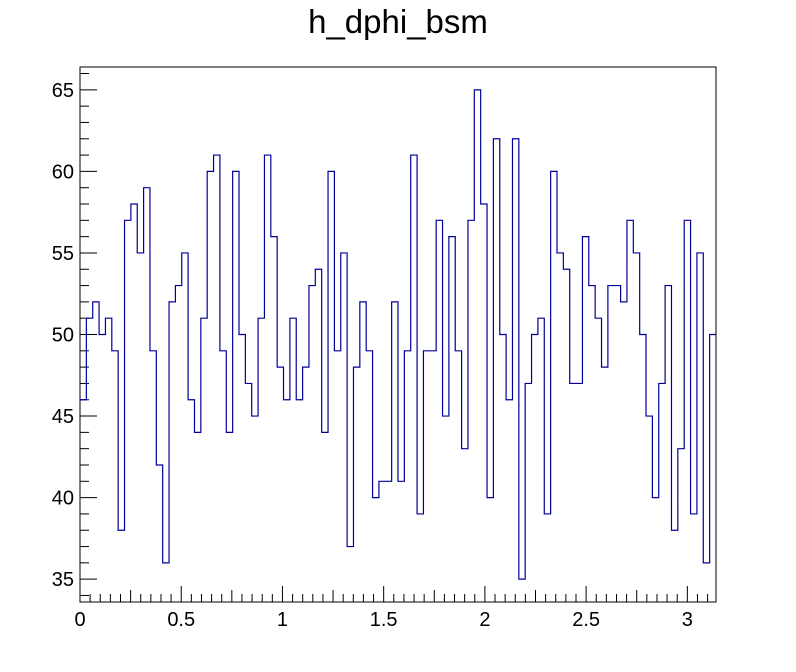  I want to click on x-tick-label: 0.5, so click(181, 620).